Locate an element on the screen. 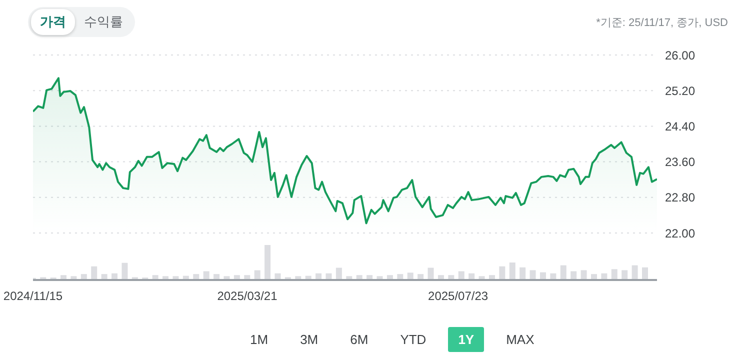 Image resolution: width=732 pixels, height=364 pixels. text: 3M is located at coordinates (309, 339).